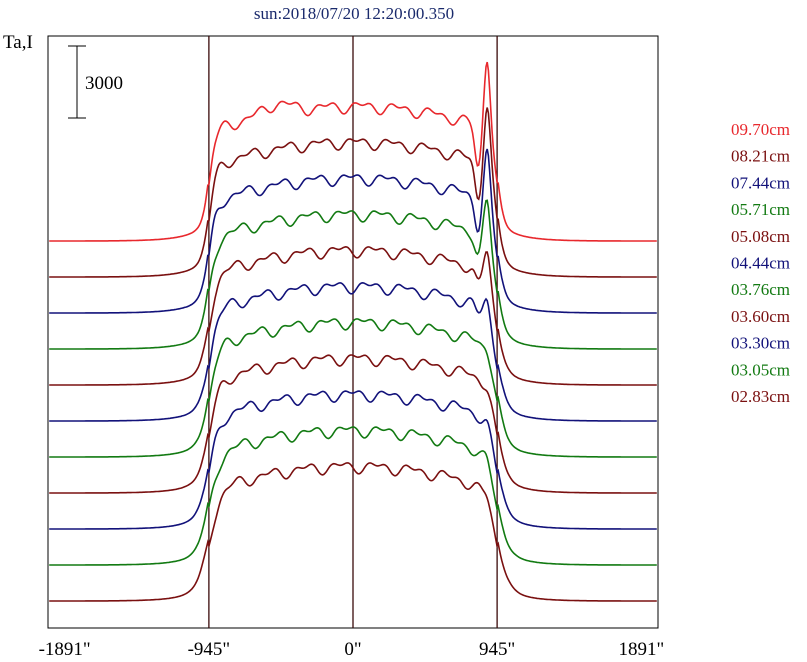  Describe the element at coordinates (641, 649) in the screenshot. I see `x-tick-label: 1891"` at that location.